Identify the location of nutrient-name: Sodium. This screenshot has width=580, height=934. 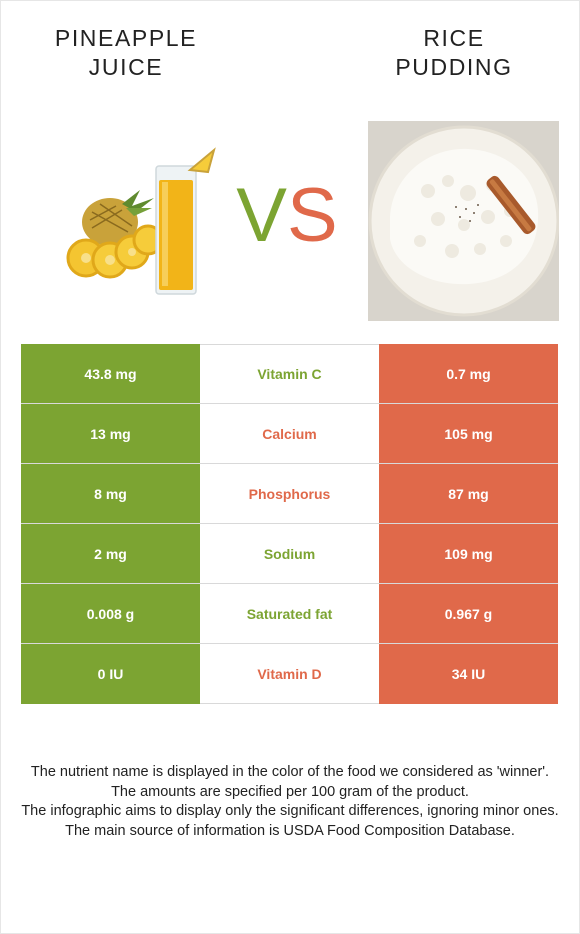
(289, 553).